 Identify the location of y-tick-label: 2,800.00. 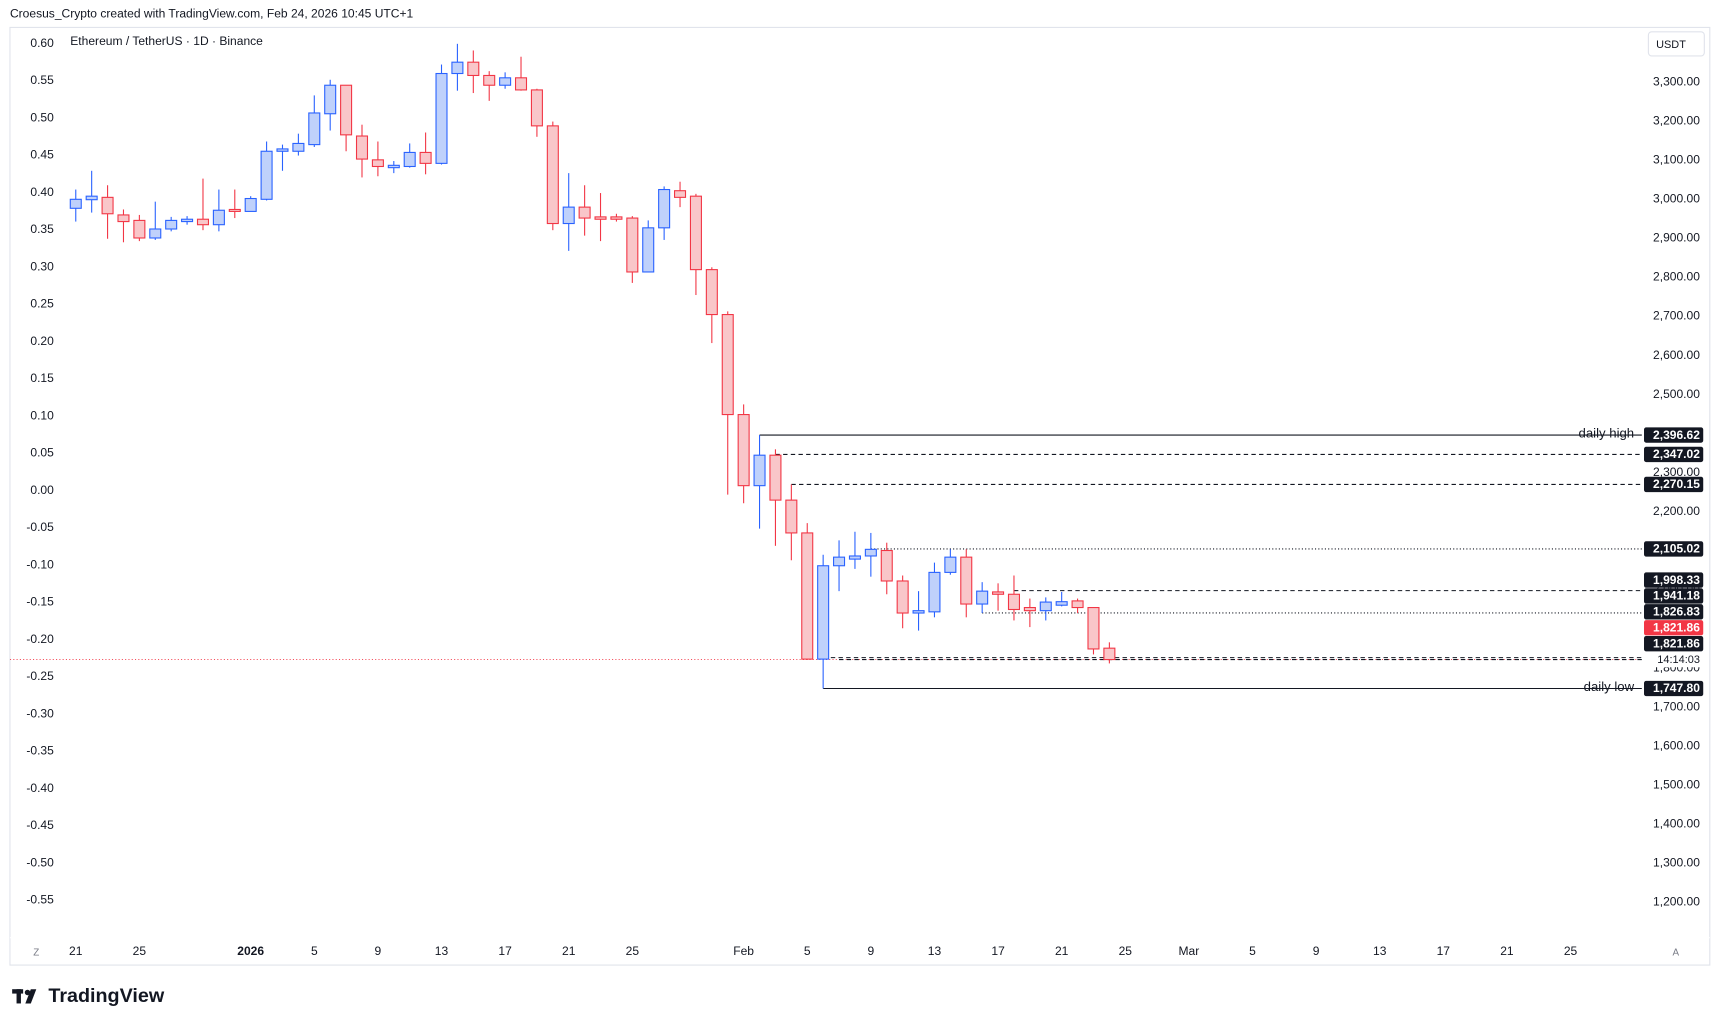
(1676, 277).